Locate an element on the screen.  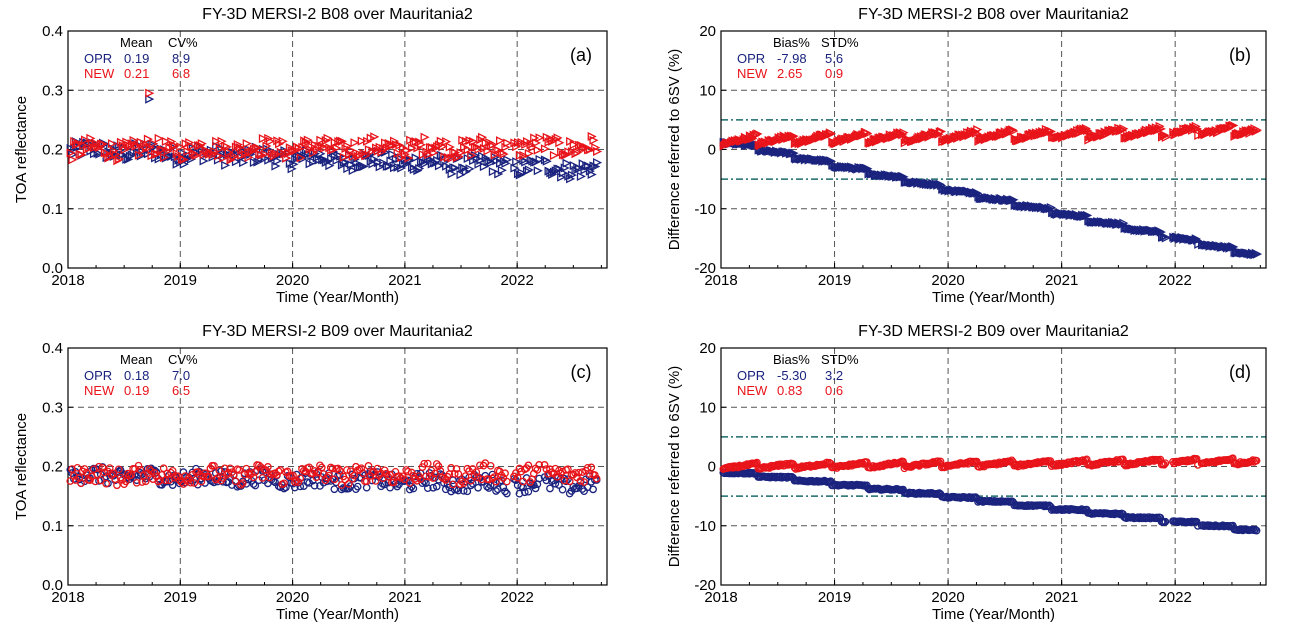
y-tick-label: 20 is located at coordinates (707, 31).